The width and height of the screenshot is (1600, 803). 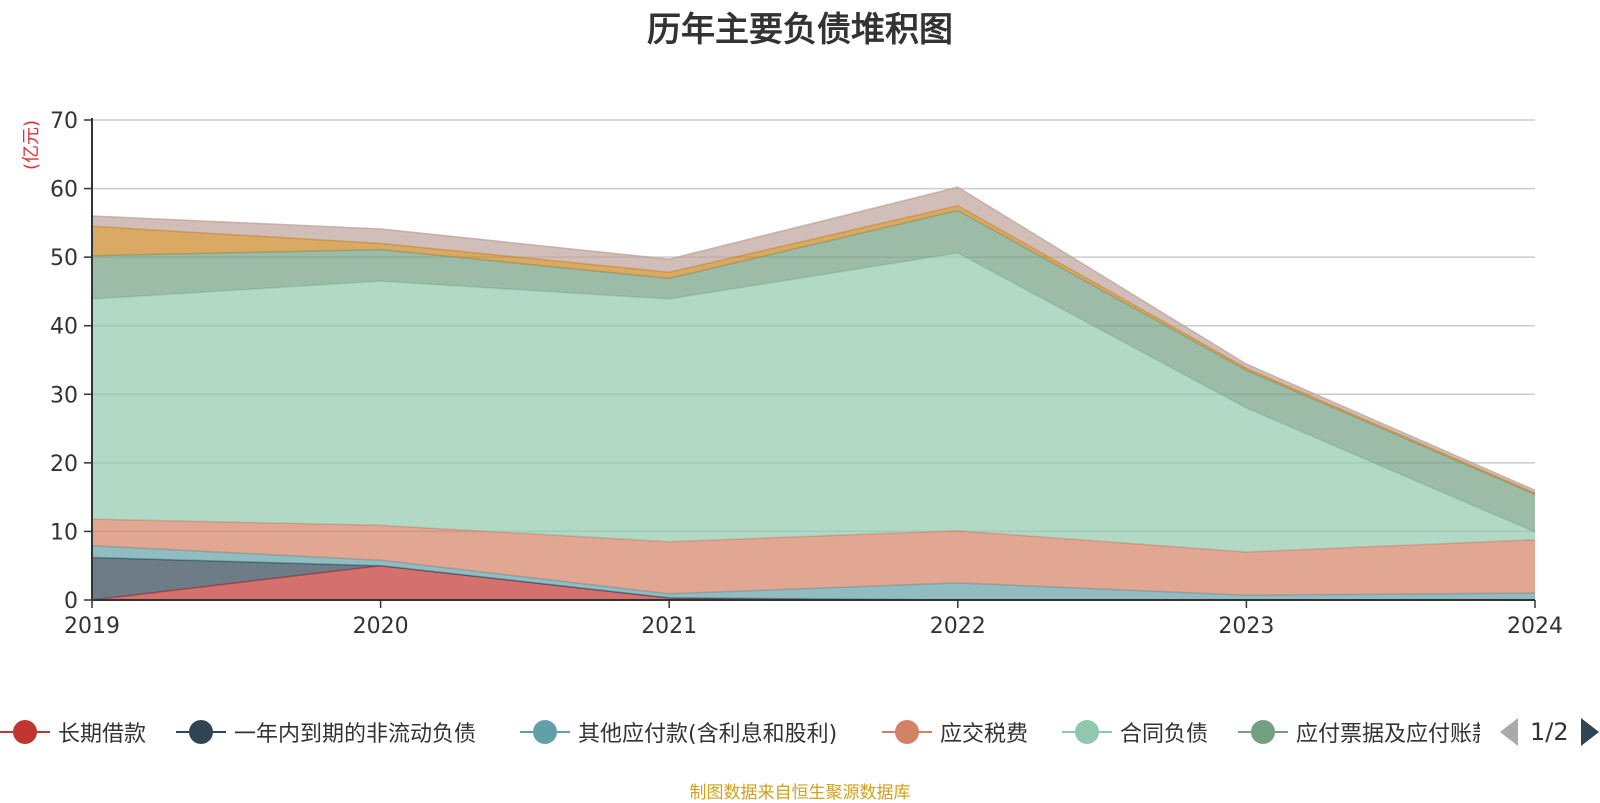 What do you see at coordinates (984, 734) in the screenshot?
I see `legend-label: 应交税费` at bounding box center [984, 734].